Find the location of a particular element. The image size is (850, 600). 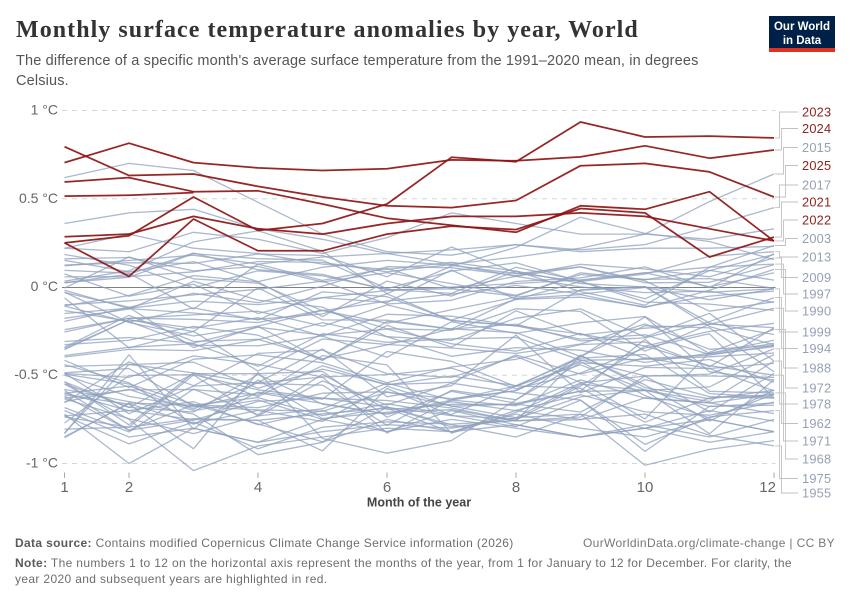

svg-text: 12 is located at coordinates (767, 487).